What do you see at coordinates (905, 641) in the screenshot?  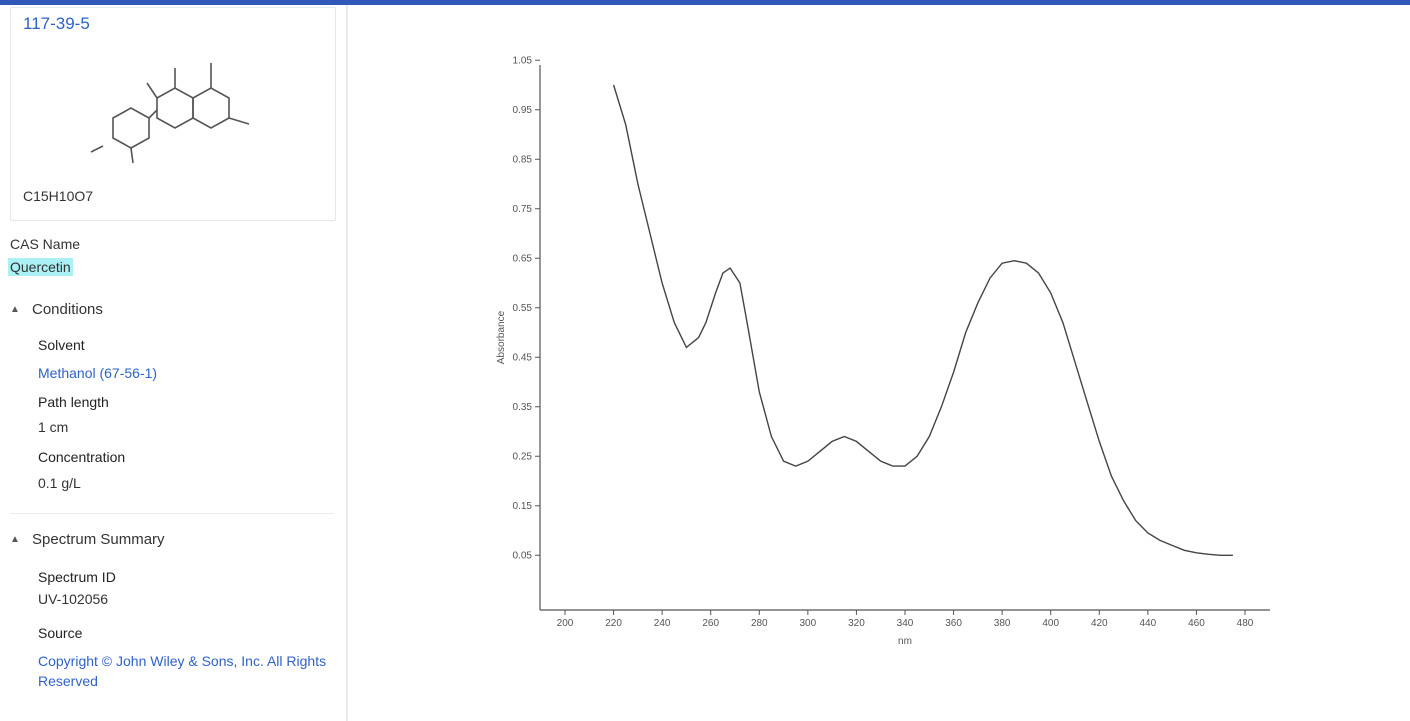 I see `x-axis-label: nm` at bounding box center [905, 641].